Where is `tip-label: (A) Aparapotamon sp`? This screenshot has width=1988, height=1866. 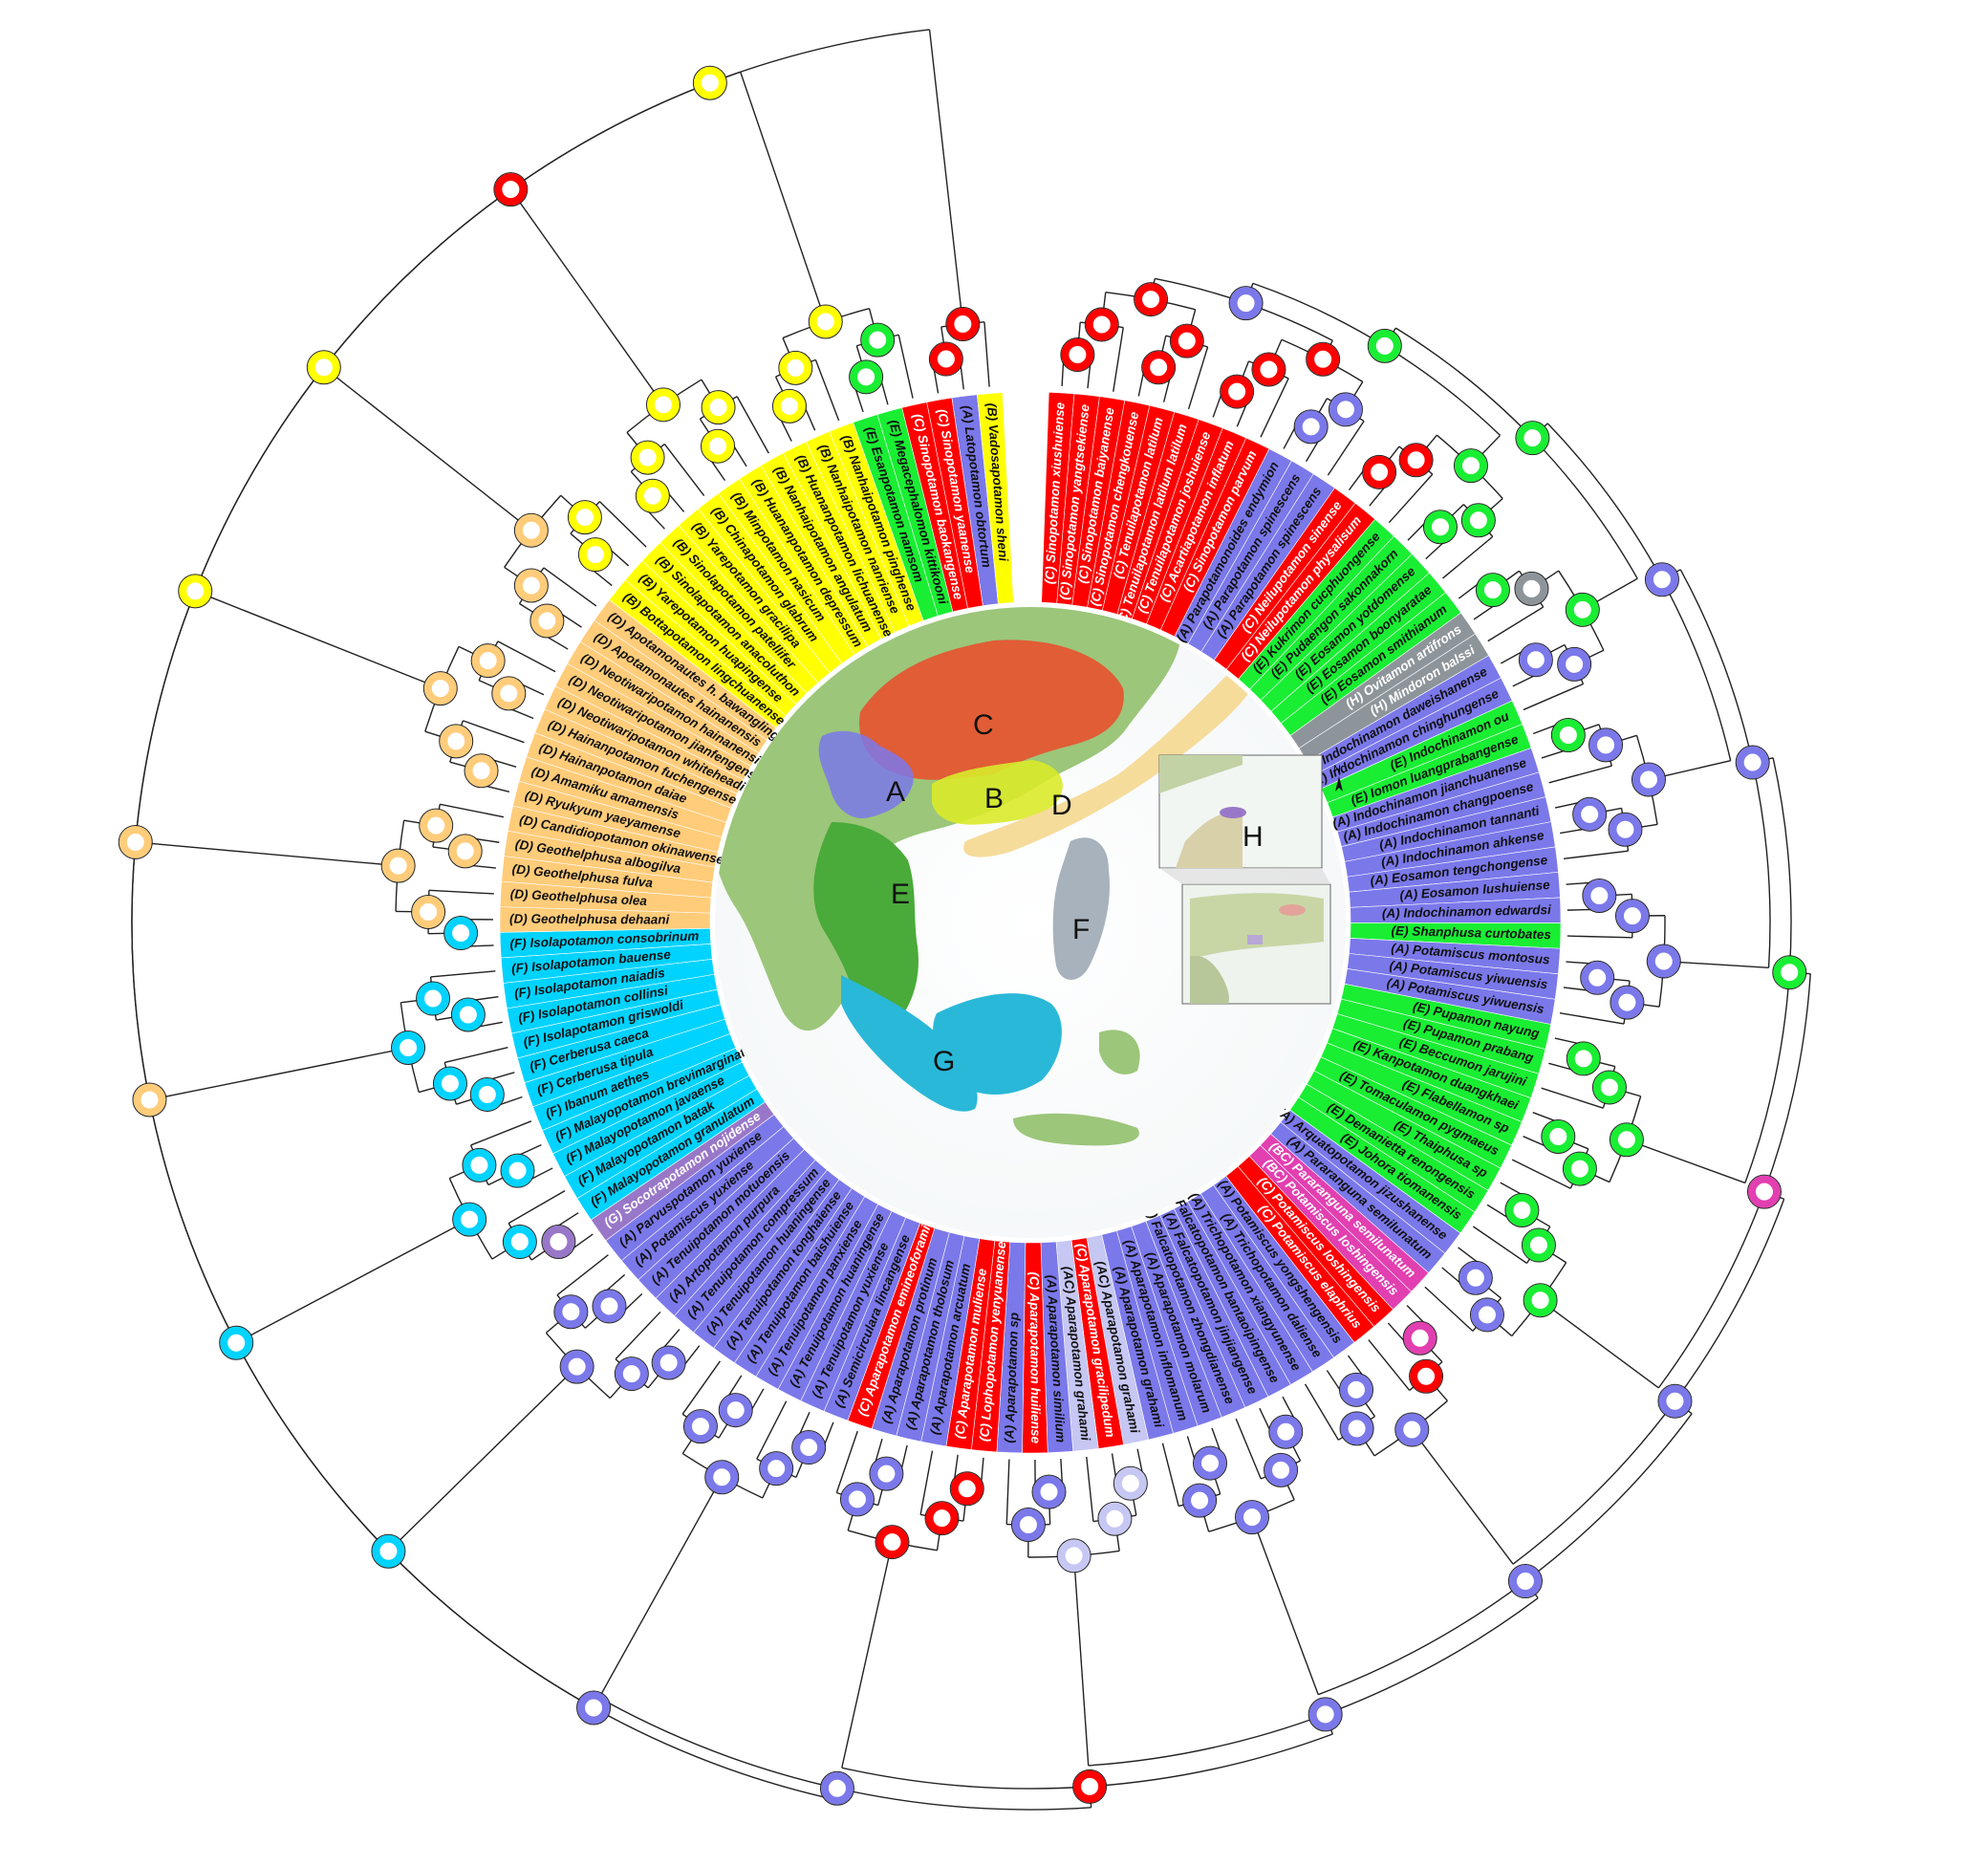
tip-label: (A) Aparapotamon sp is located at coordinates (1012, 1378).